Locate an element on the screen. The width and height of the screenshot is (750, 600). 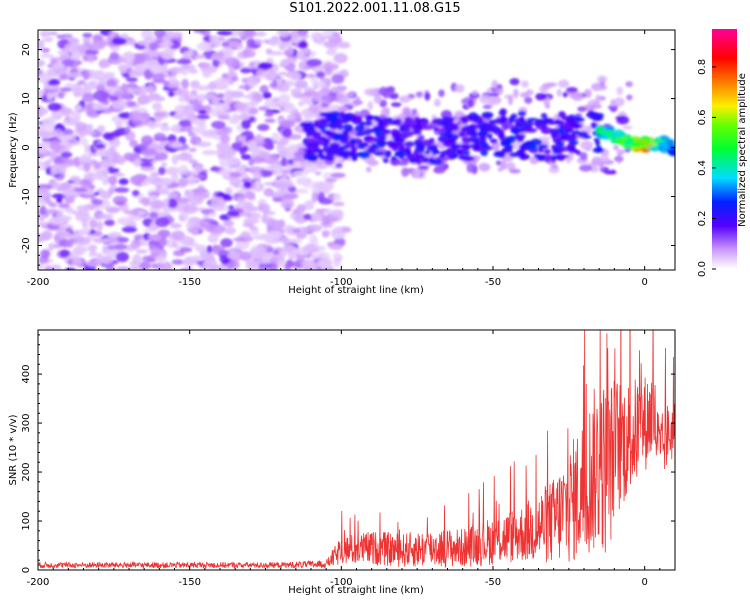
colorbar-tick-label: 0.2 is located at coordinates (702, 219).